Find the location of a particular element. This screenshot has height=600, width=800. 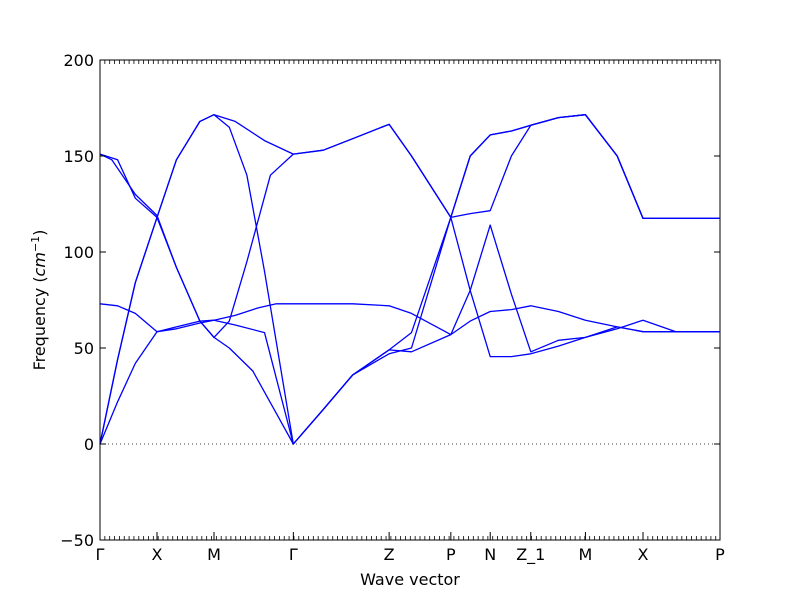

y-tick-label: 200 is located at coordinates (78, 60).